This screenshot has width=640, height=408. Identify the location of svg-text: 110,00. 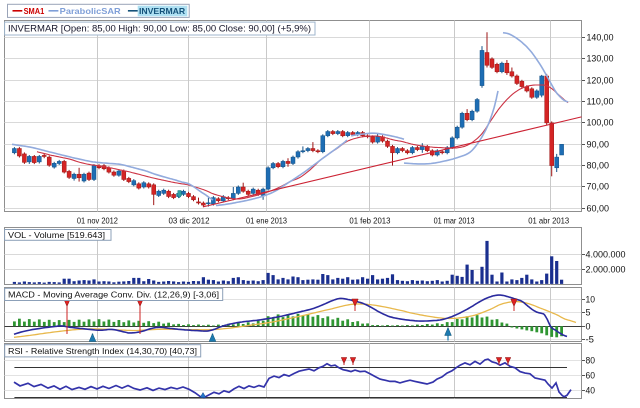
(600, 102).